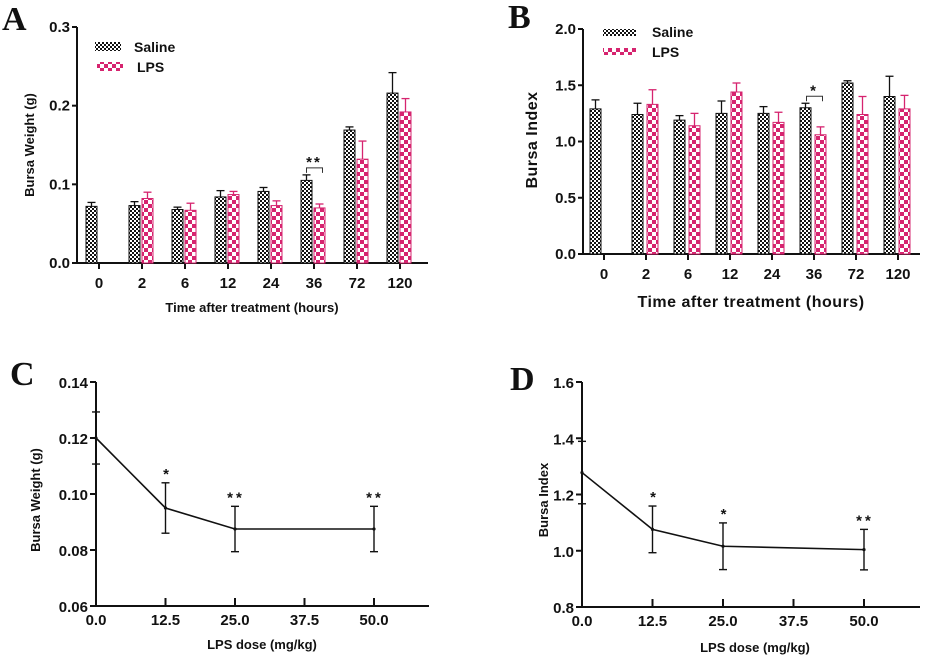 The image size is (931, 659). Describe the element at coordinates (73, 495) in the screenshot. I see `y-tick-label: 0.10` at that location.